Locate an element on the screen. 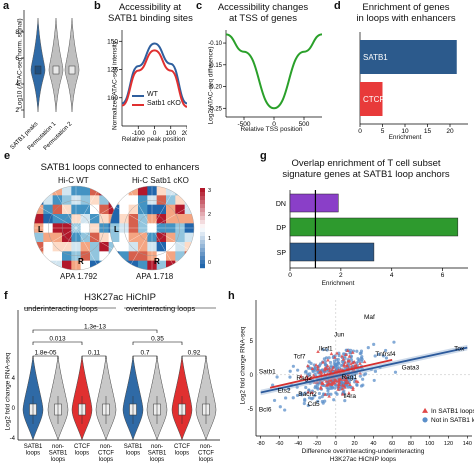  x-tick-label: -100 is located at coordinates (138, 133).